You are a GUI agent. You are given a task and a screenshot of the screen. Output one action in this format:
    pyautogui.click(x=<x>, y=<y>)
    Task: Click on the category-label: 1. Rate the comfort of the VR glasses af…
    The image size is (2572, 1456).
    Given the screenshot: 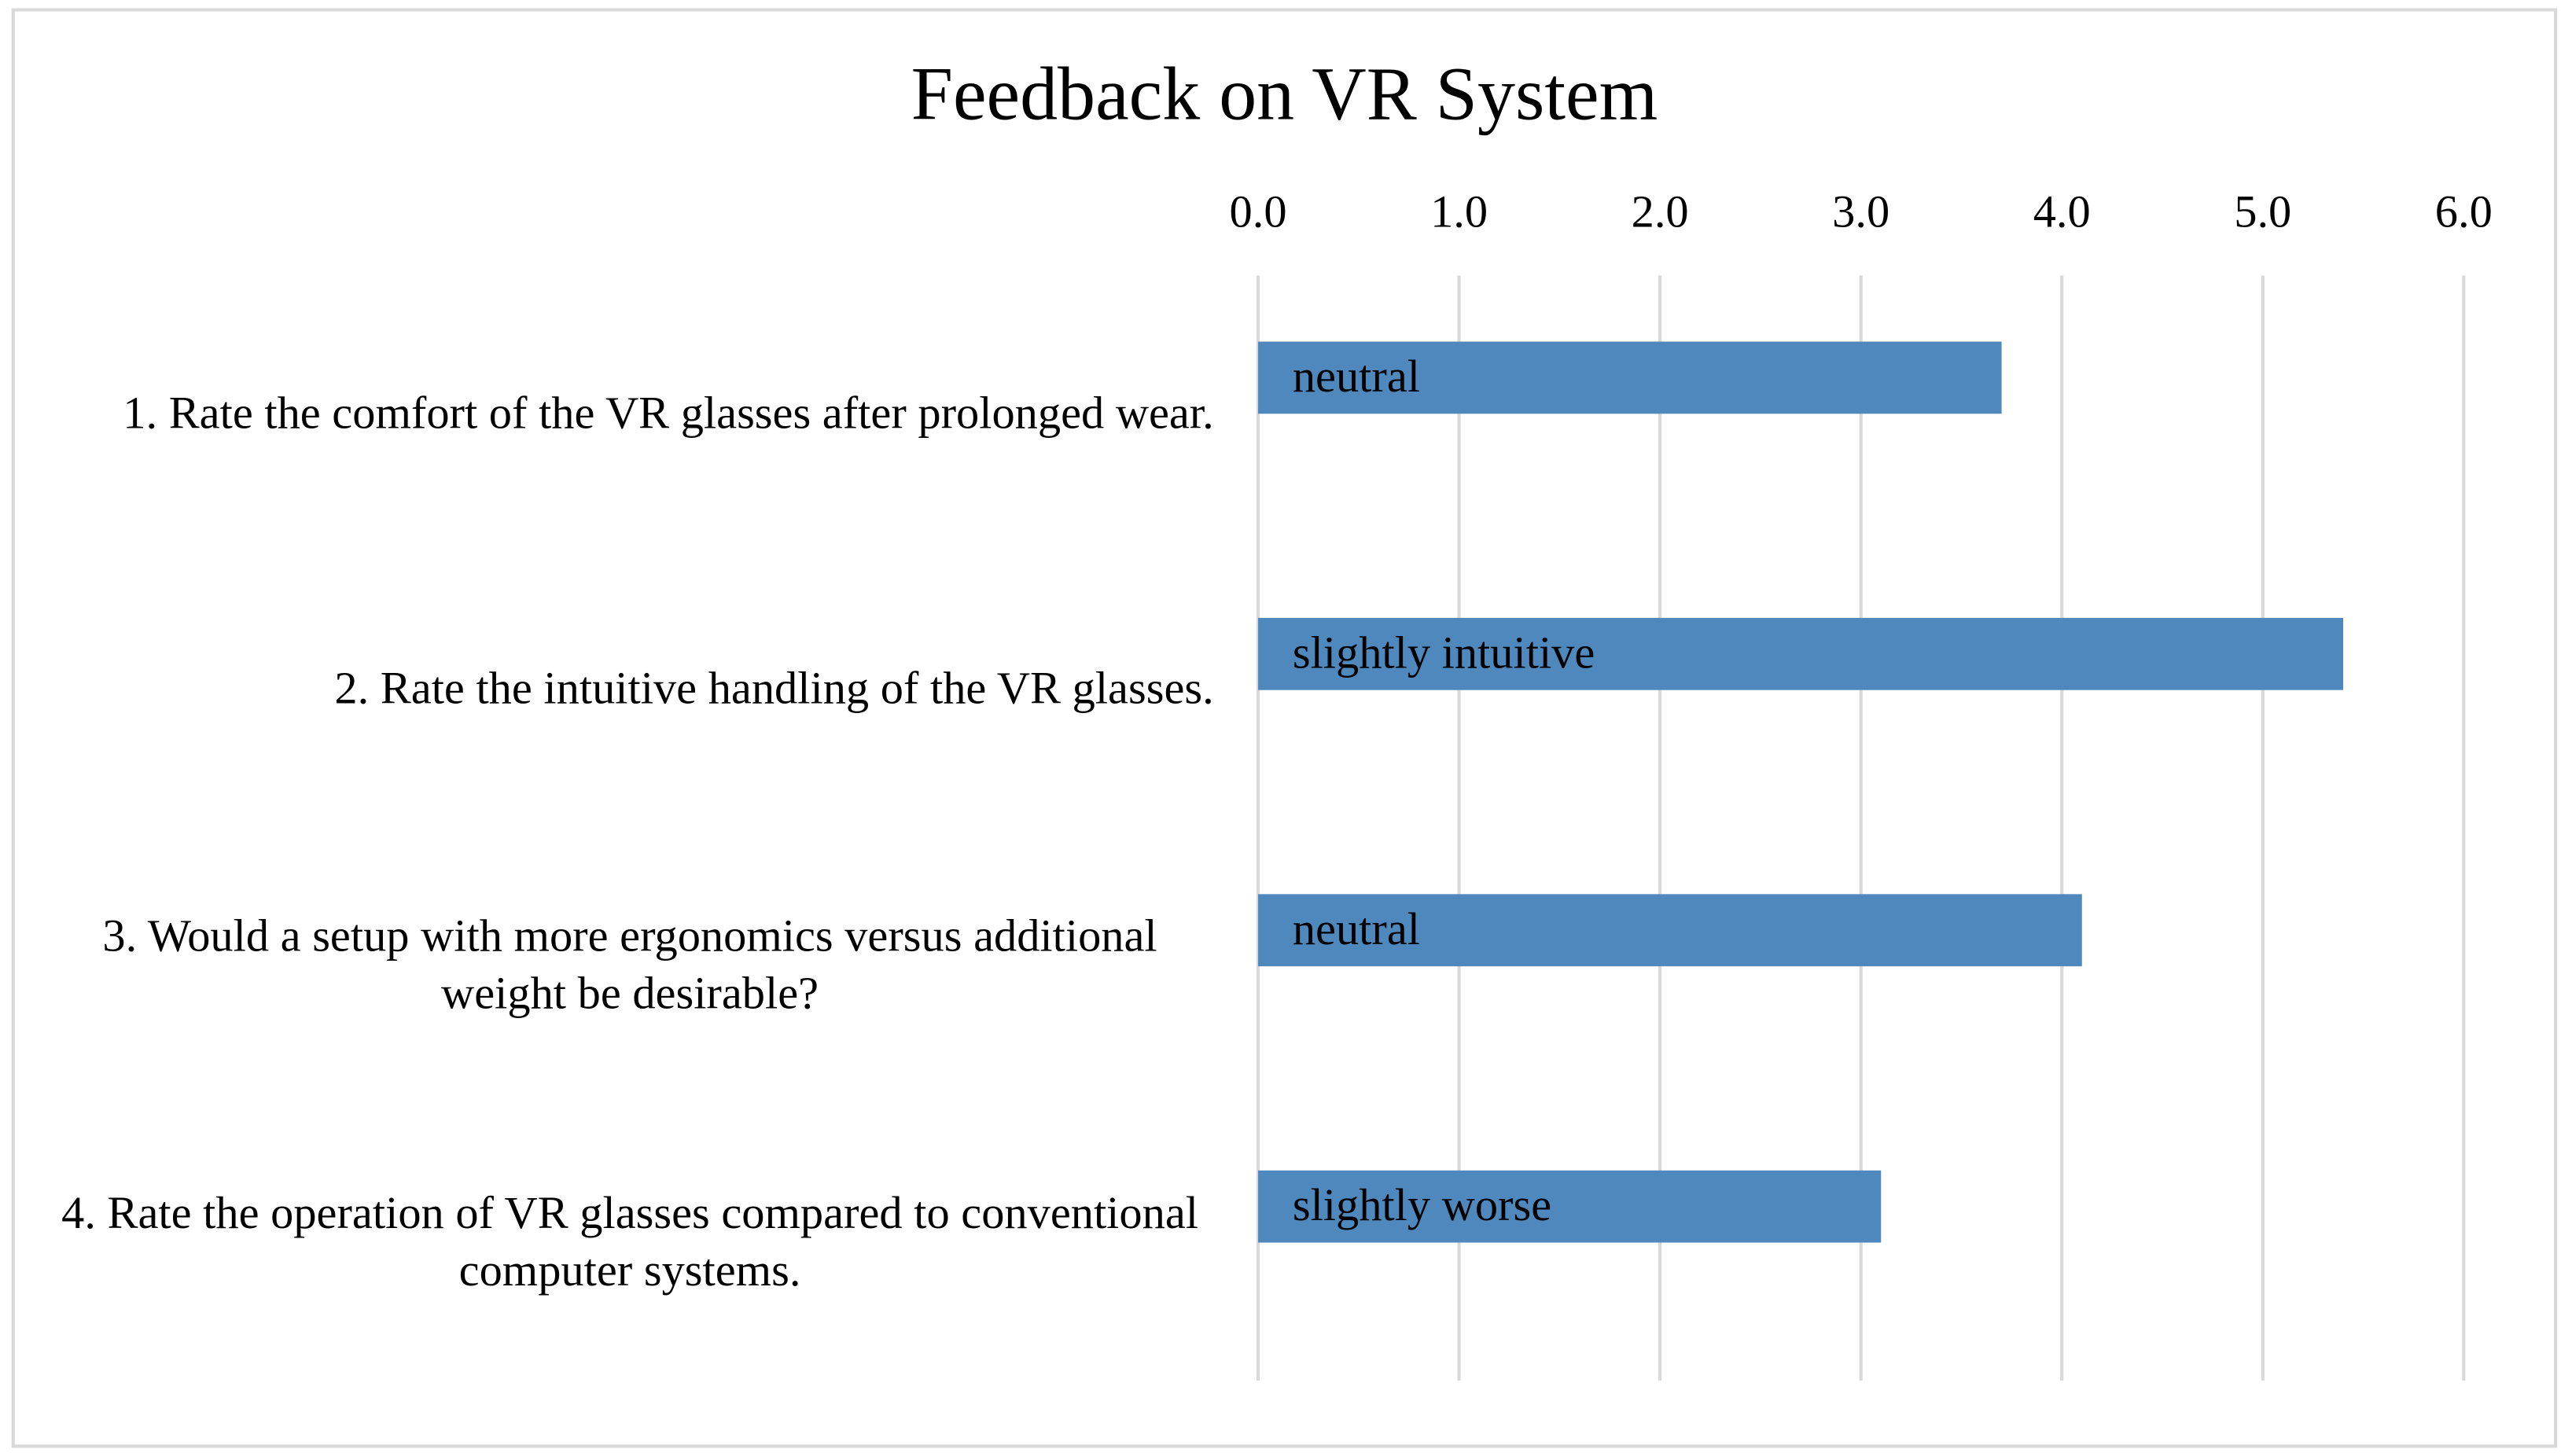 What is the action you would take?
    pyautogui.click(x=668, y=413)
    